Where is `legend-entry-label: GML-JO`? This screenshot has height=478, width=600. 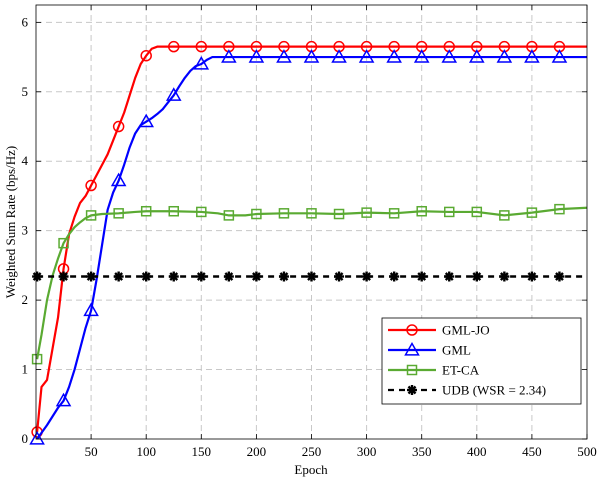 legend-entry-label: GML-JO is located at coordinates (466, 330).